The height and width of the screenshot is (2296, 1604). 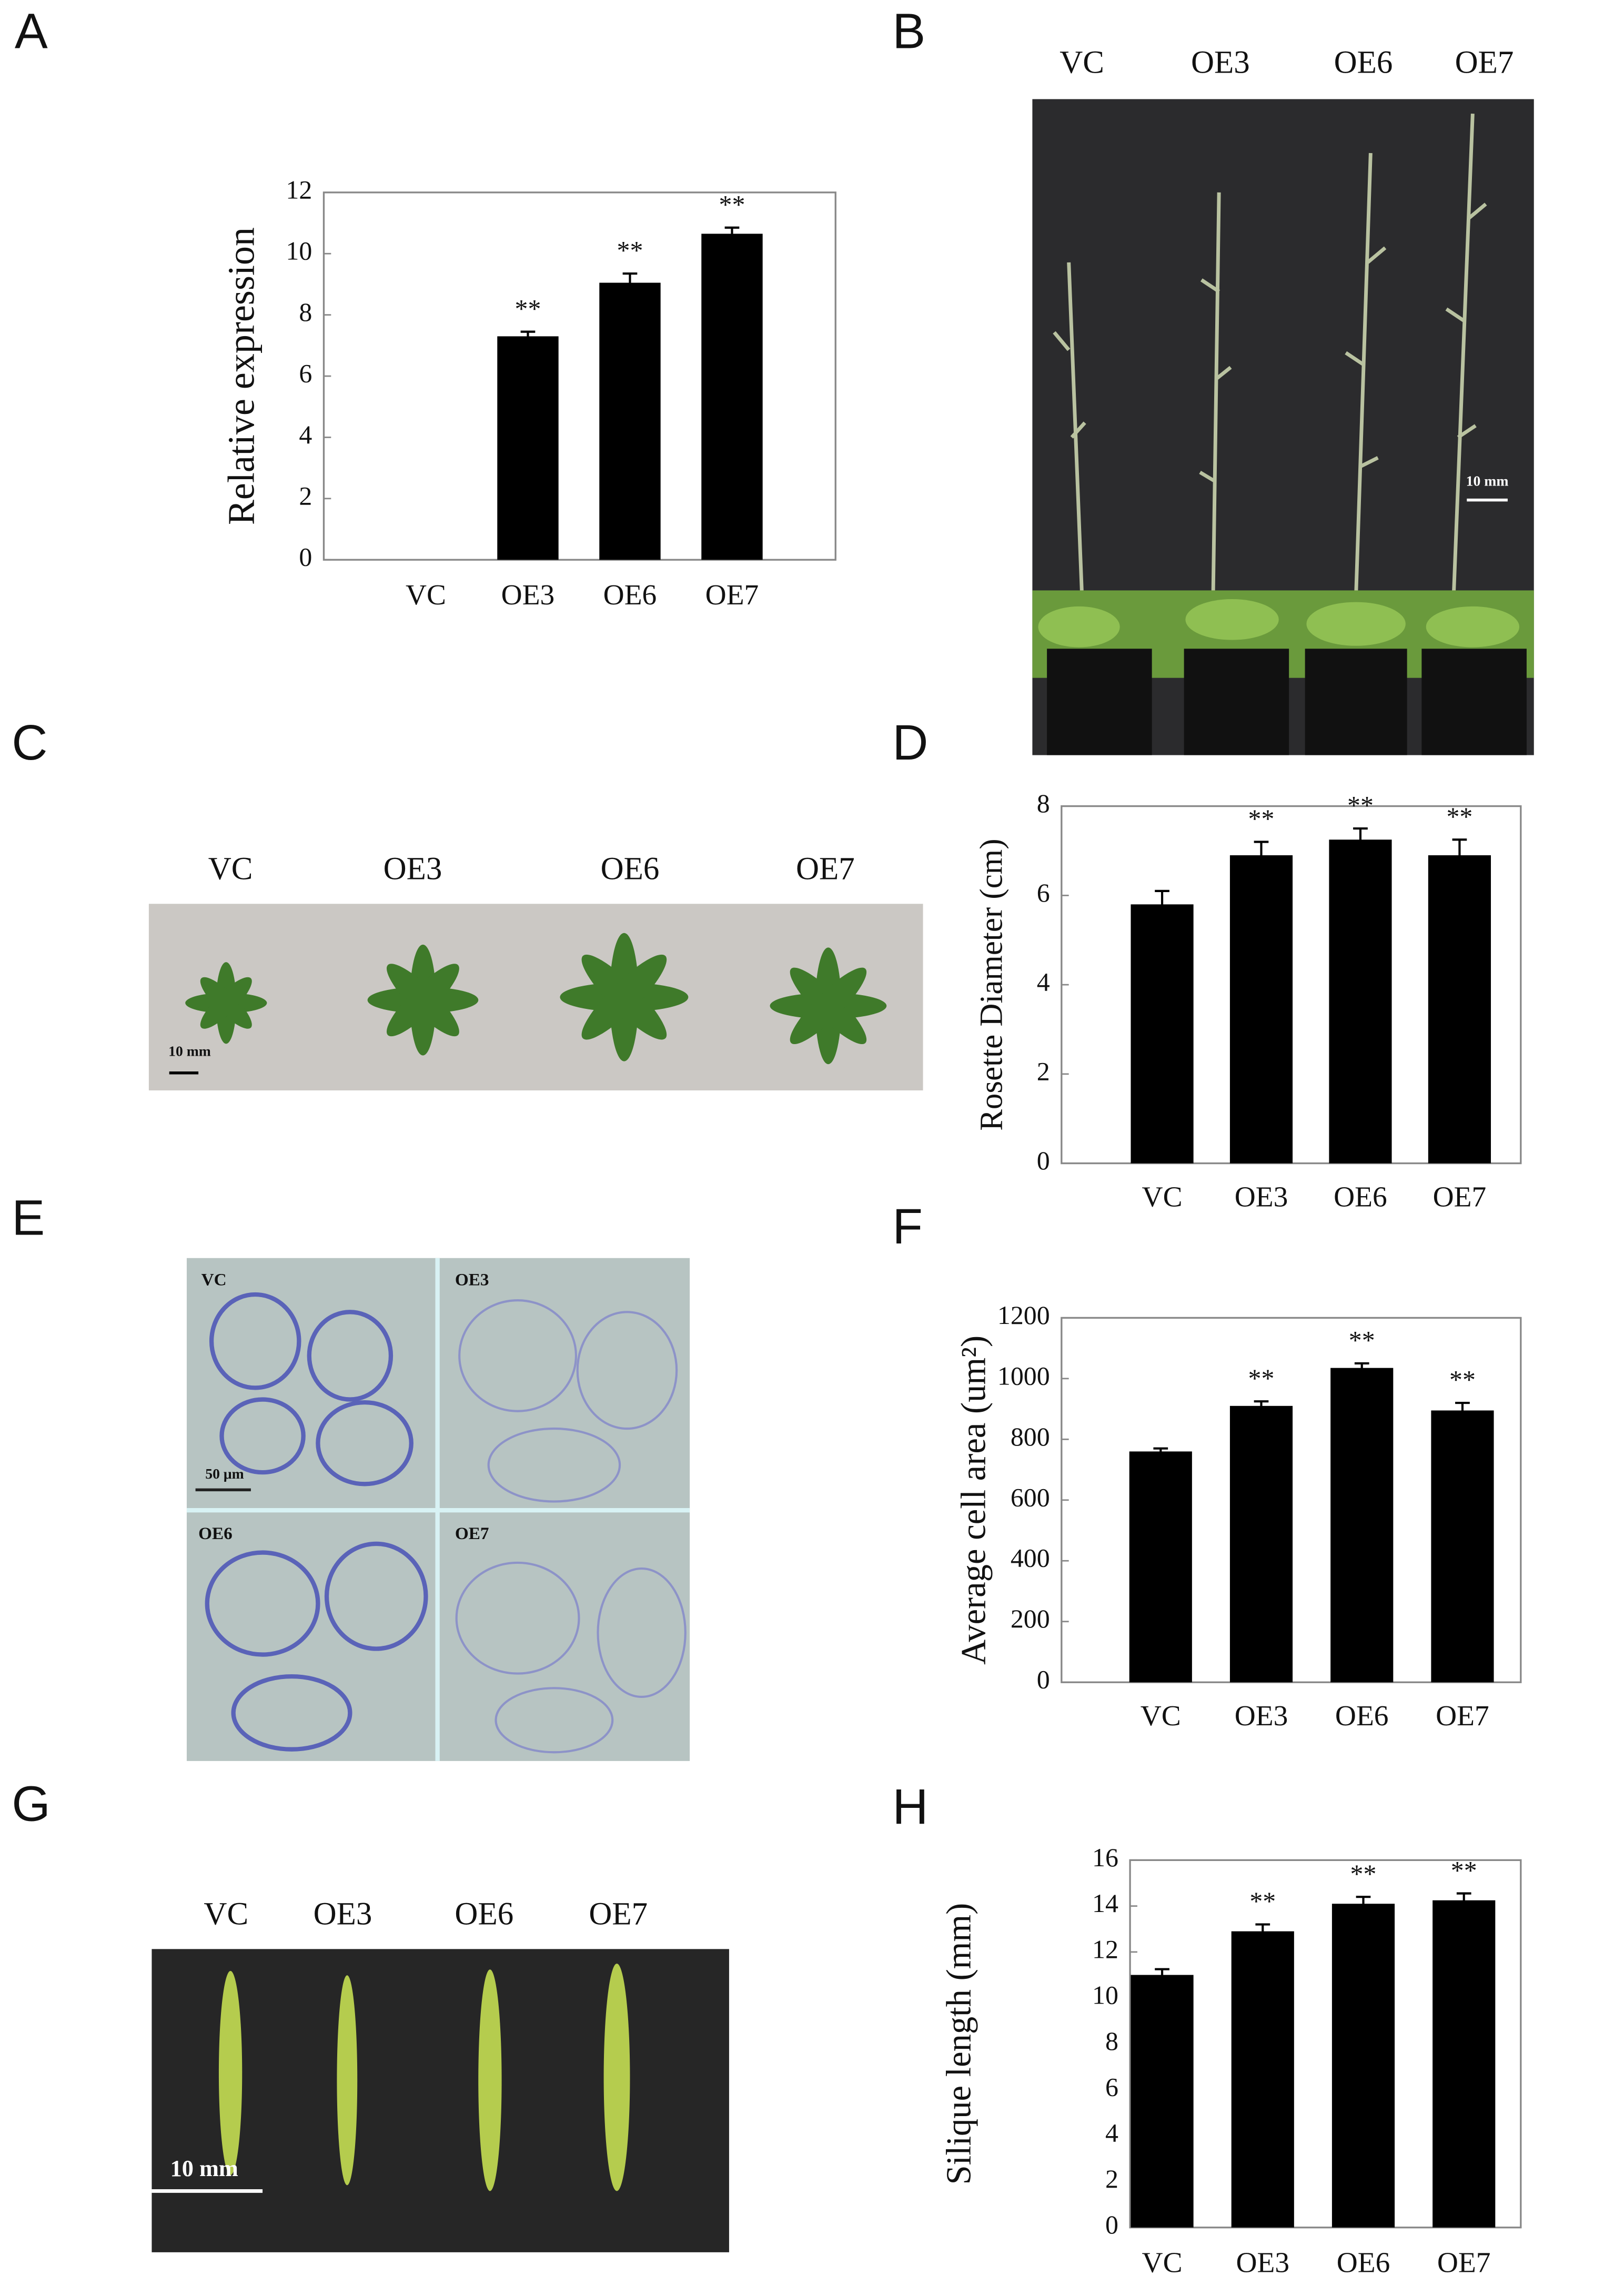 I want to click on y-axis-label: Average cell area (um²), so click(x=973, y=1500).